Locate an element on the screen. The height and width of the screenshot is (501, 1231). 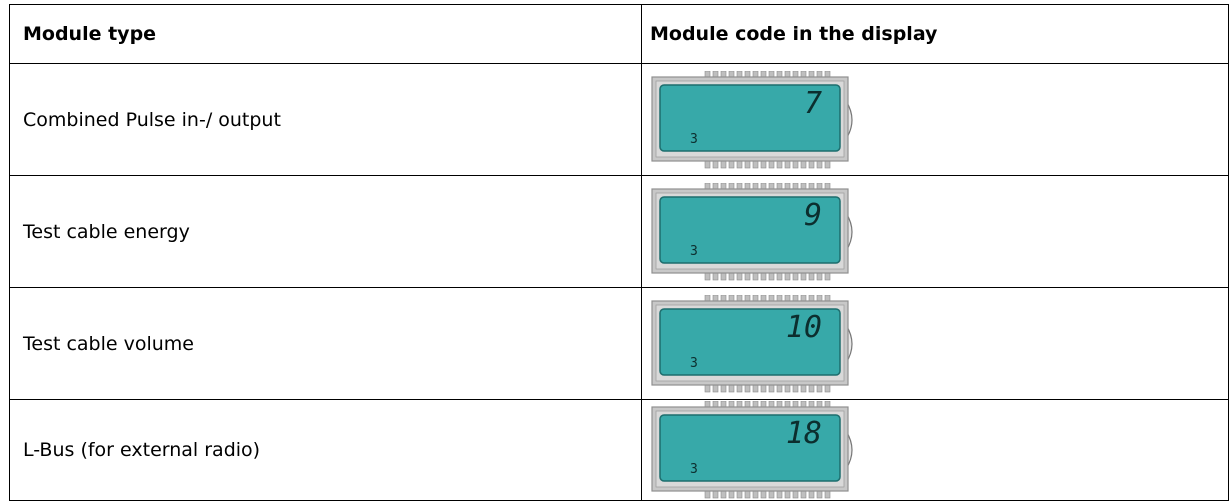
lcd-code: 7 is located at coordinates (813, 103).